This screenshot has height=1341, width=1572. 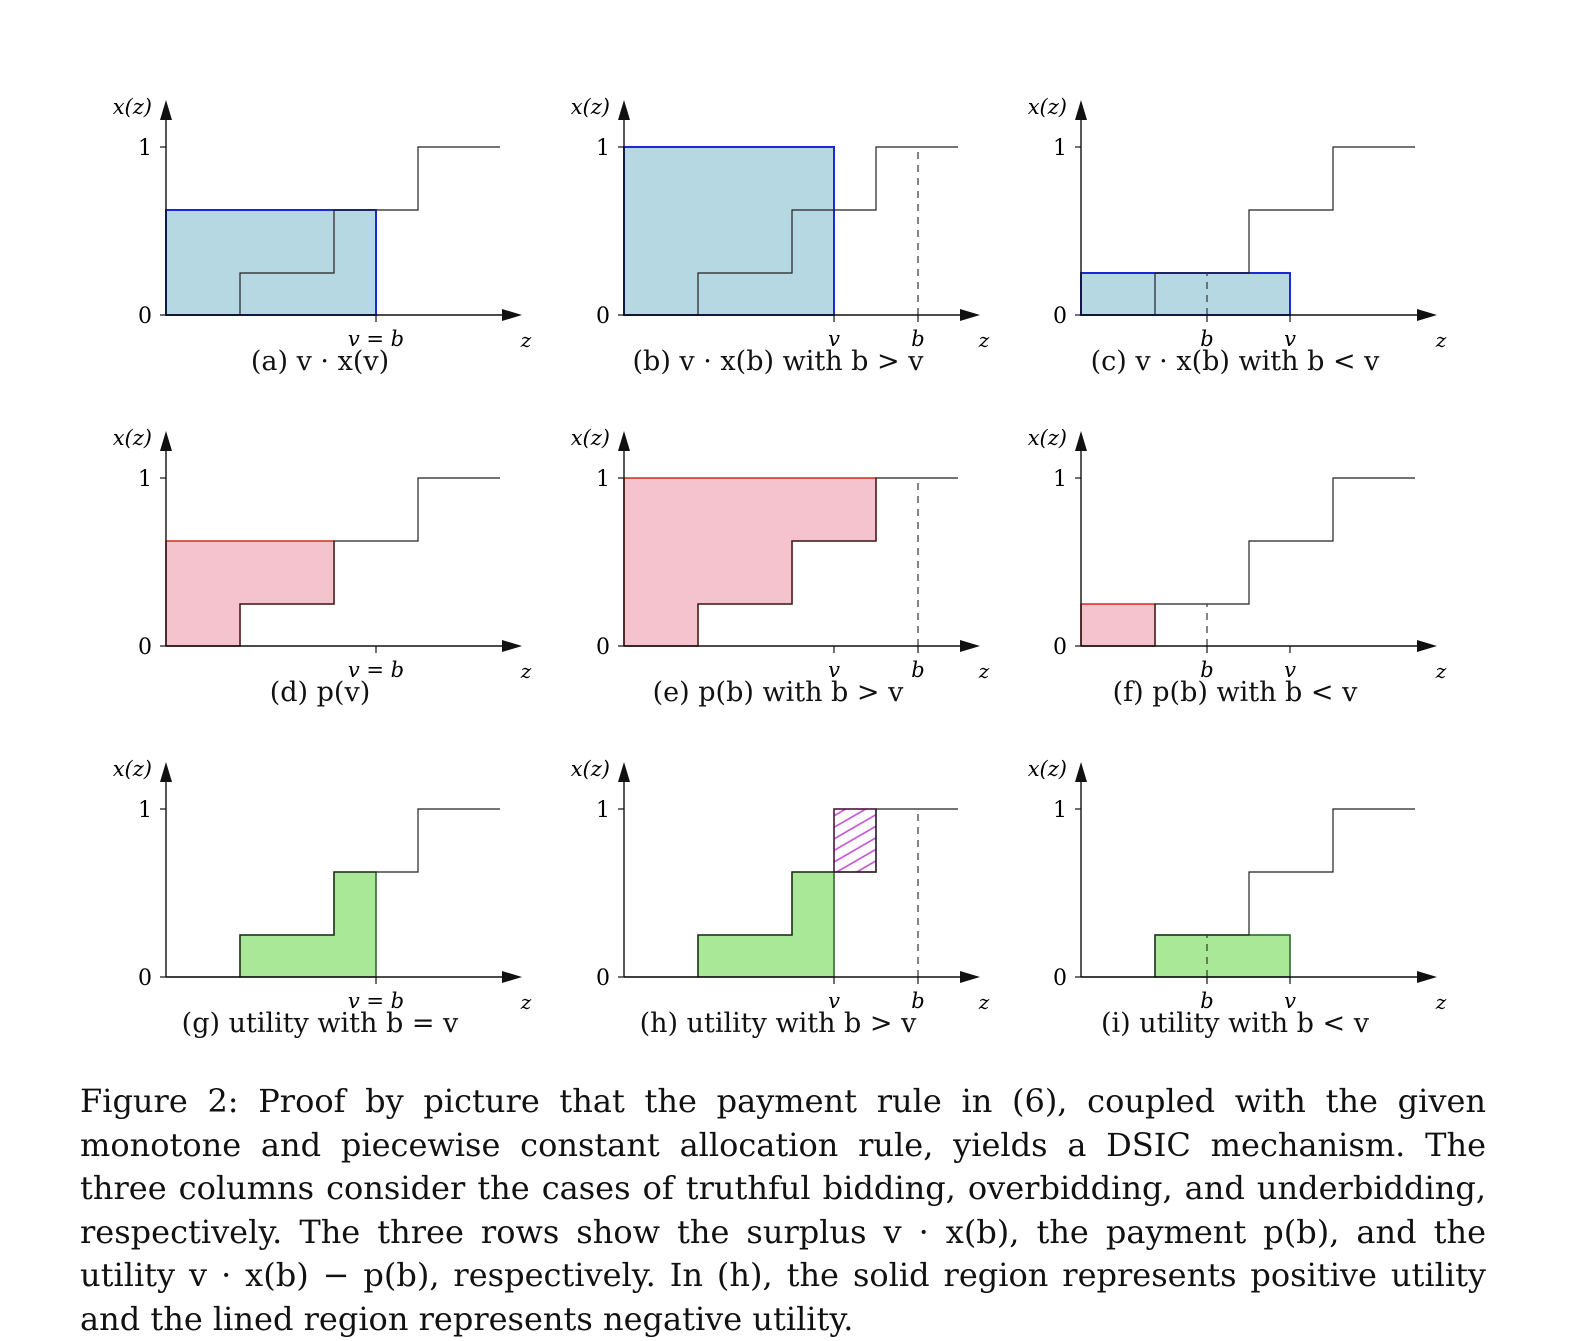 I want to click on panel-i-plot: 0 1 x(z) z b v, so click(x=1237, y=885).